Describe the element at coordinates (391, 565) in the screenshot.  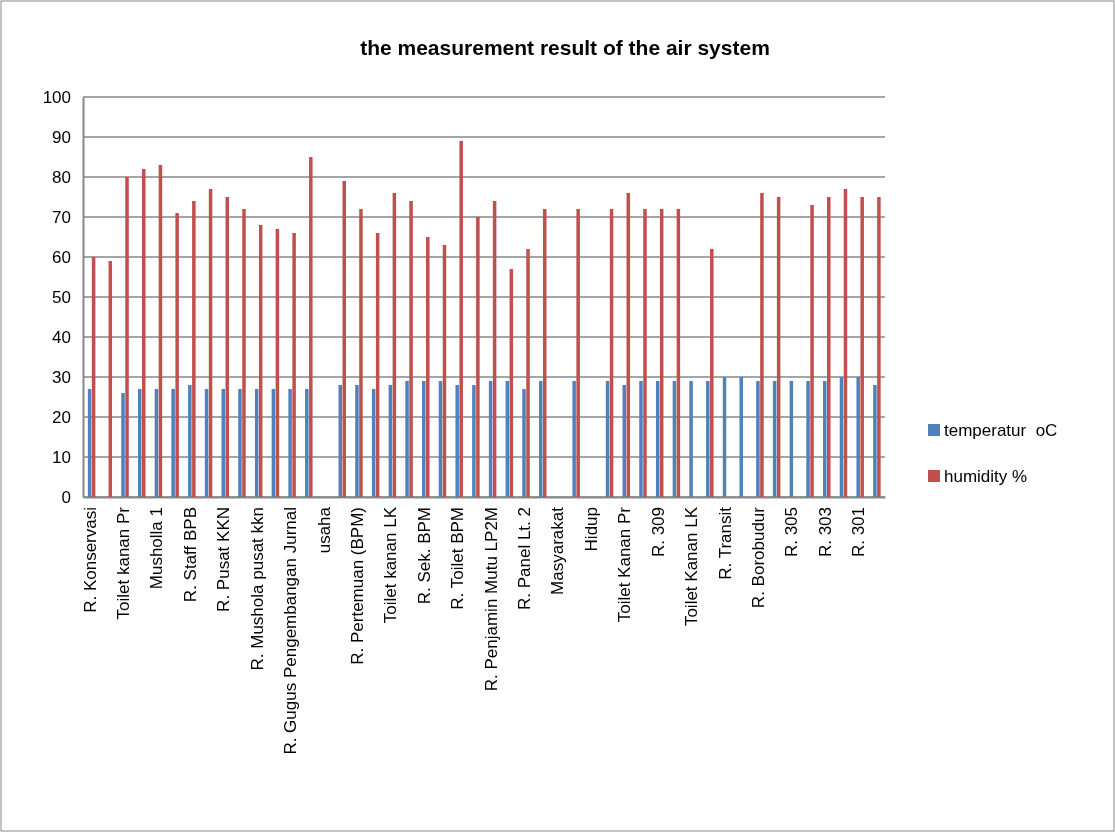
I see `x-tick-label: Toilet kanan LK` at that location.